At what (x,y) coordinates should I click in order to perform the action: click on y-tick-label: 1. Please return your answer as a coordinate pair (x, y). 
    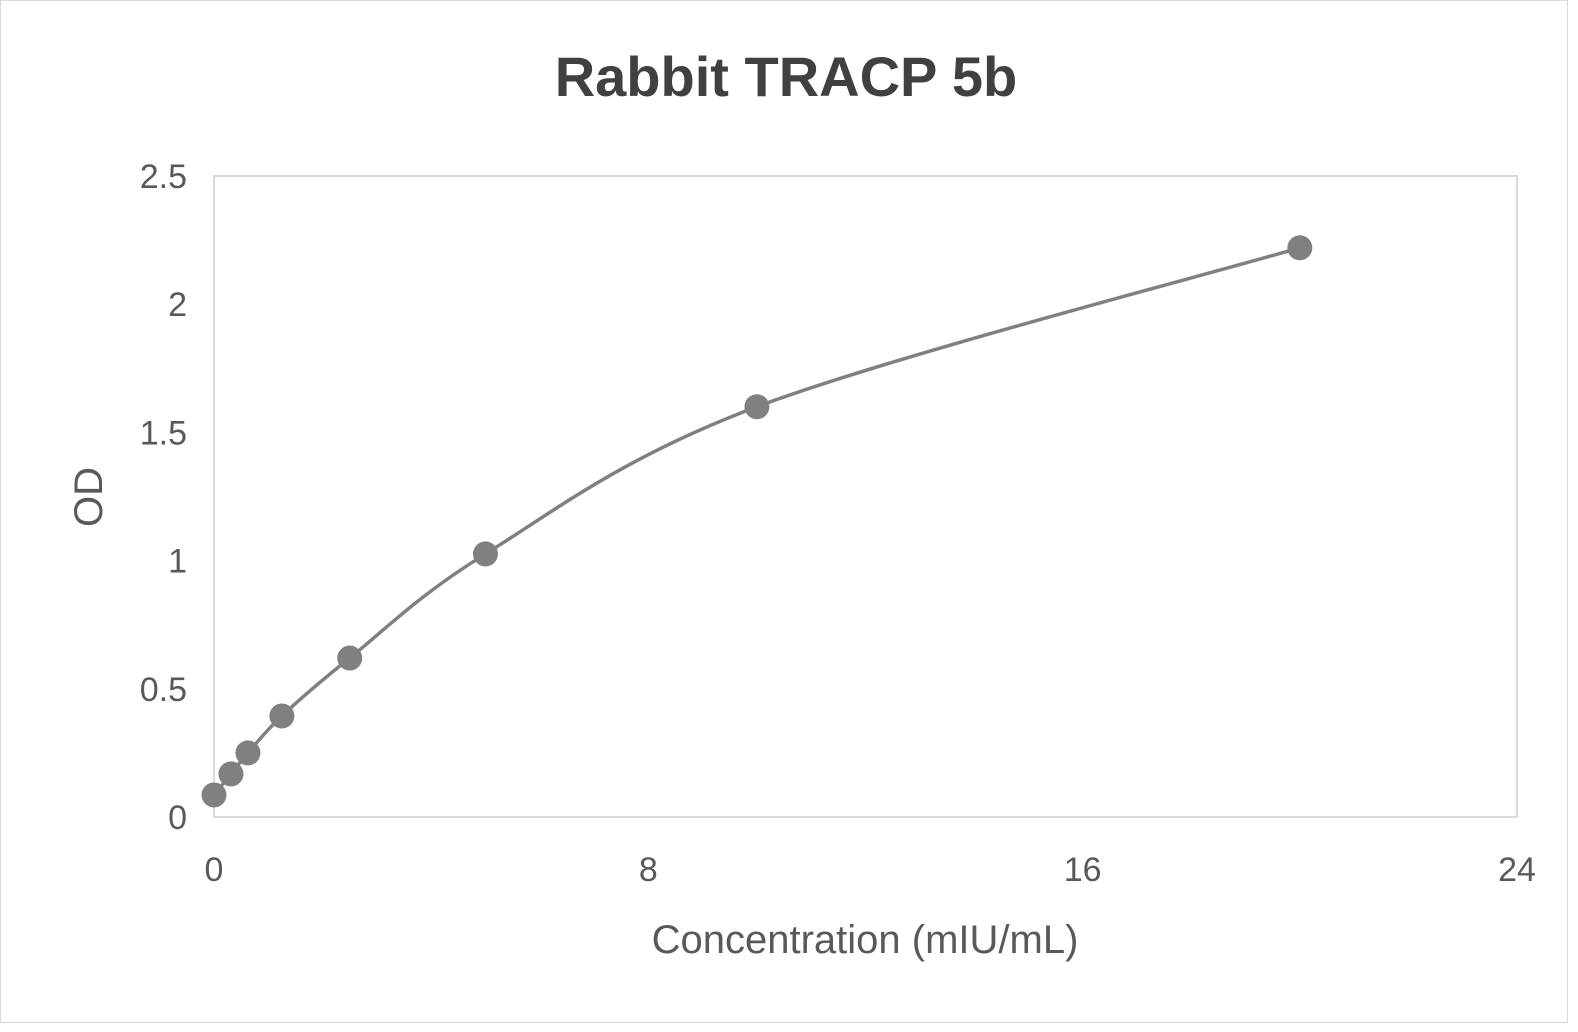
    Looking at the image, I should click on (177, 562).